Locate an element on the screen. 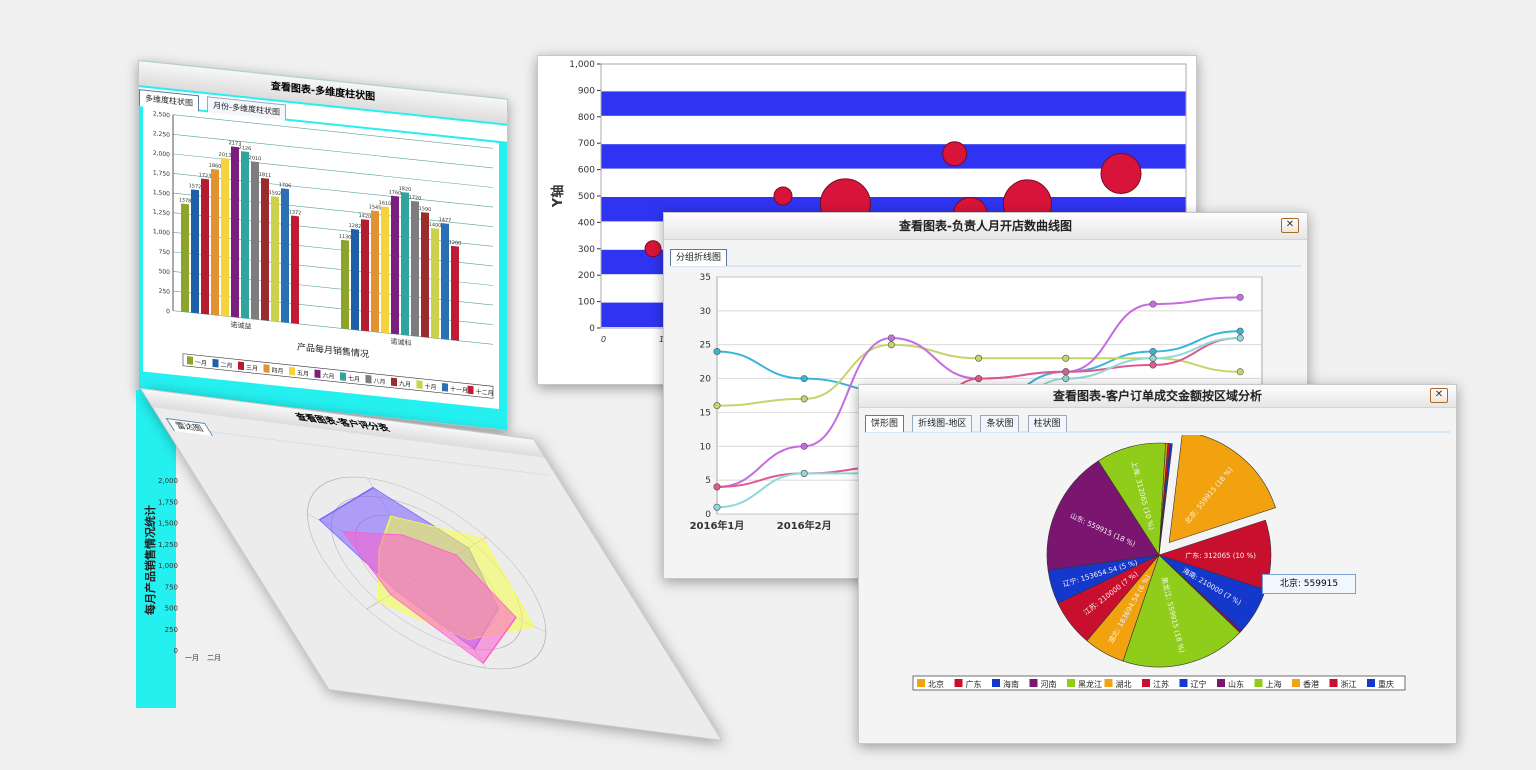  legend-label: 重庆 is located at coordinates (1386, 684).